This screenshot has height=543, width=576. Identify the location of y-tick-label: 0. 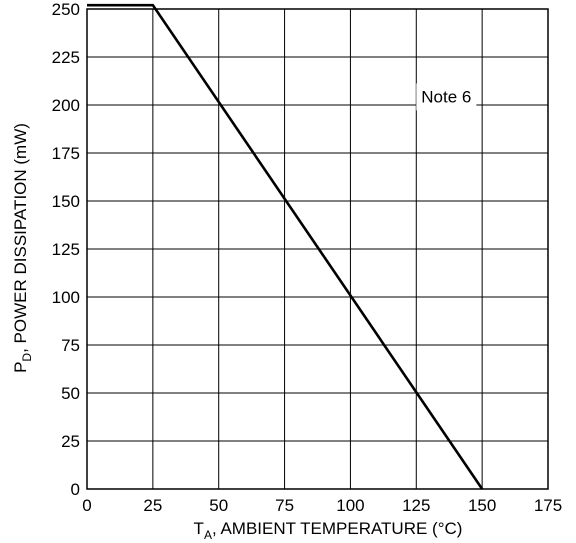
(75, 489).